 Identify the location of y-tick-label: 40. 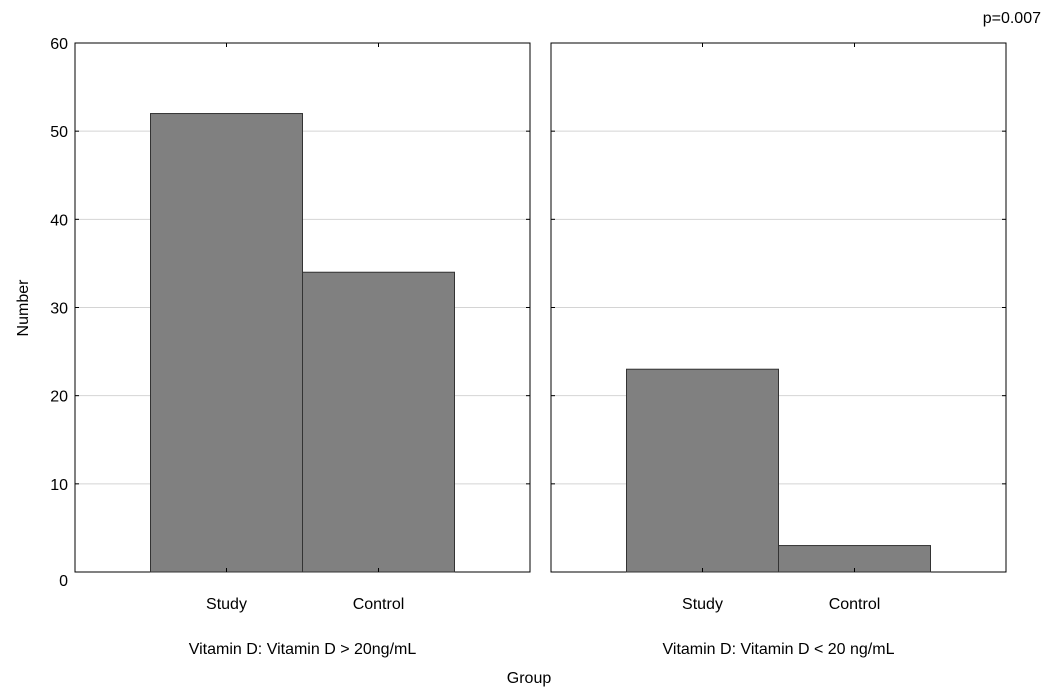
(59, 220).